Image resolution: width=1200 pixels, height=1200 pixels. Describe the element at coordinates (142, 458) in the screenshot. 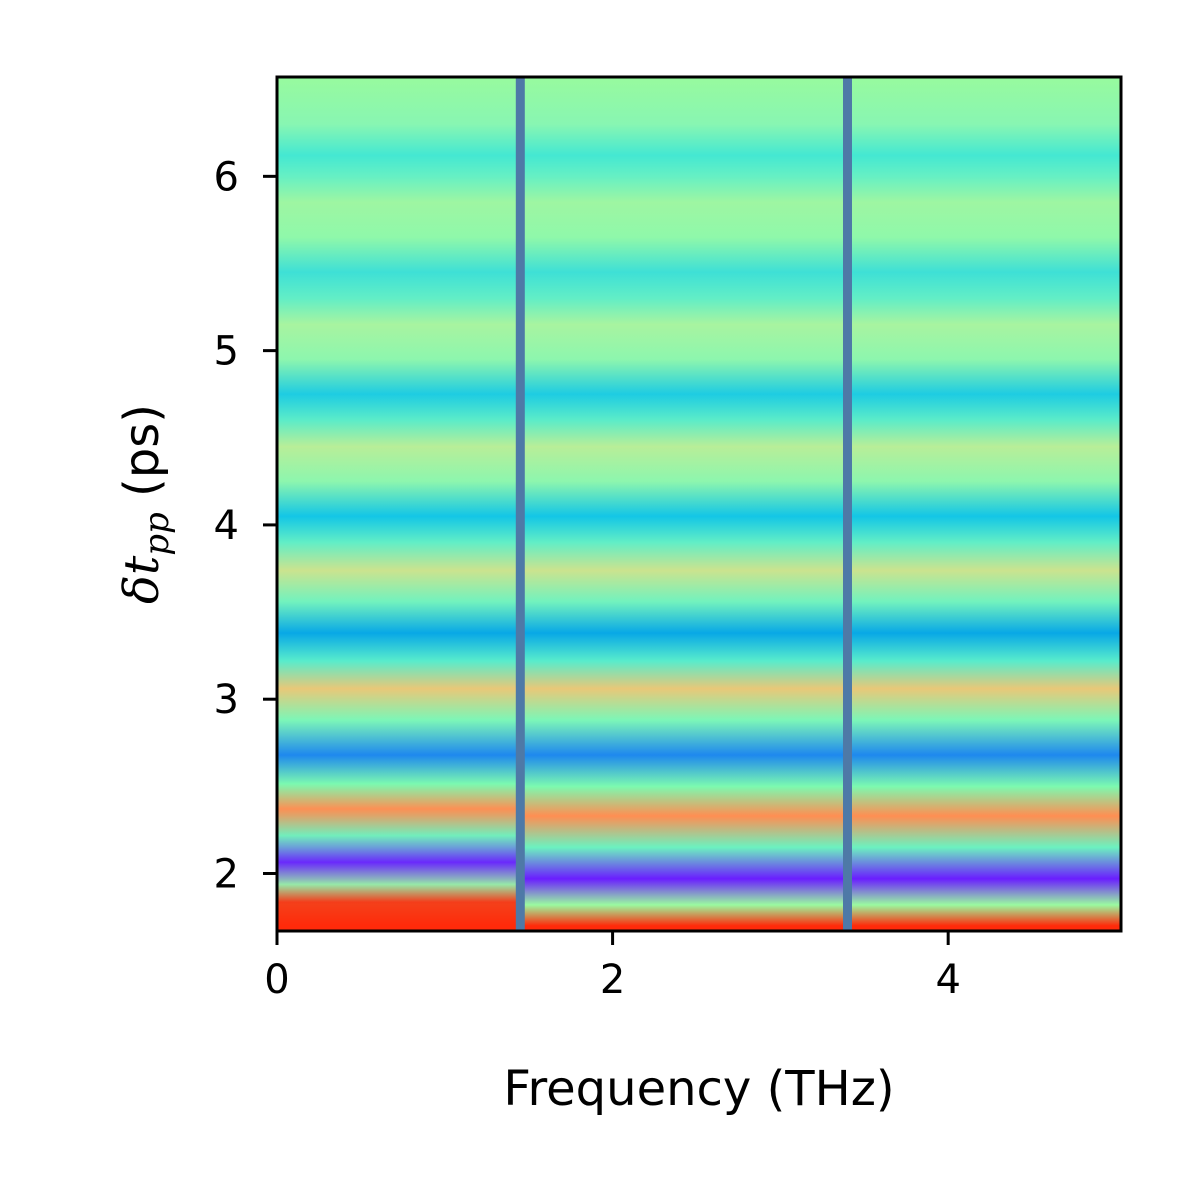

I see `y-axis-label-unit: (ps)` at that location.